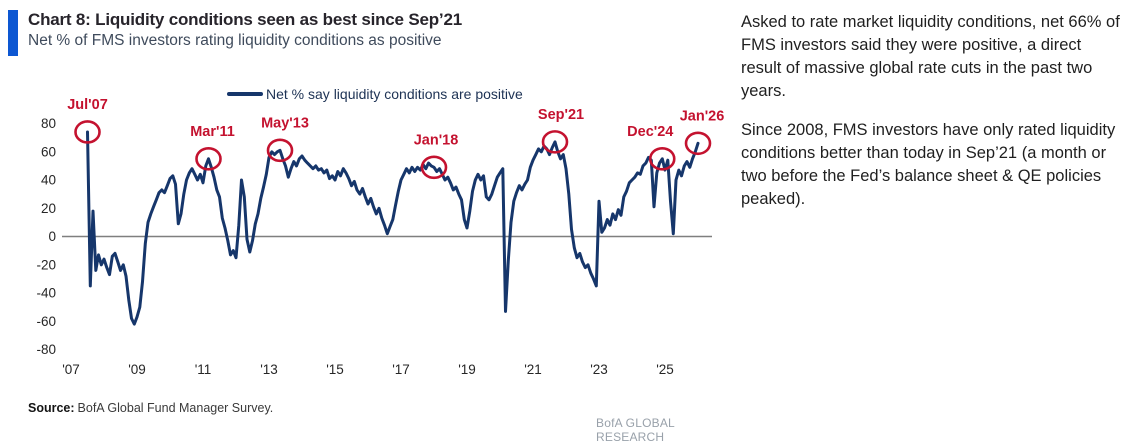  What do you see at coordinates (87, 105) in the screenshot?
I see `annotation-label: Jul'07` at bounding box center [87, 105].